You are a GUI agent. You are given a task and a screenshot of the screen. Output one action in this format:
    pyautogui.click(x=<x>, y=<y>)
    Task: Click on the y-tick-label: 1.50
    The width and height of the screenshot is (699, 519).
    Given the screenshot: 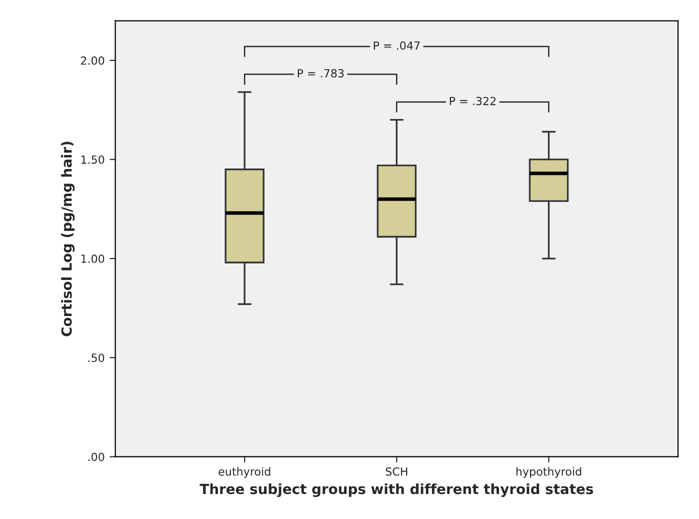 What is the action you would take?
    pyautogui.click(x=92, y=159)
    